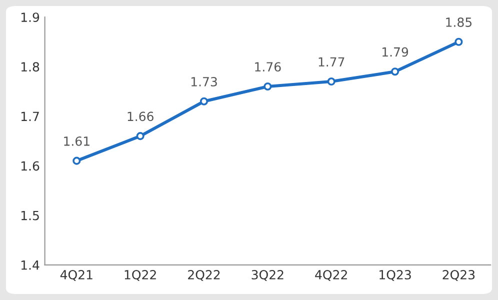 The image size is (498, 300). What do you see at coordinates (331, 61) in the screenshot?
I see `data-label: 1.77` at bounding box center [331, 61].